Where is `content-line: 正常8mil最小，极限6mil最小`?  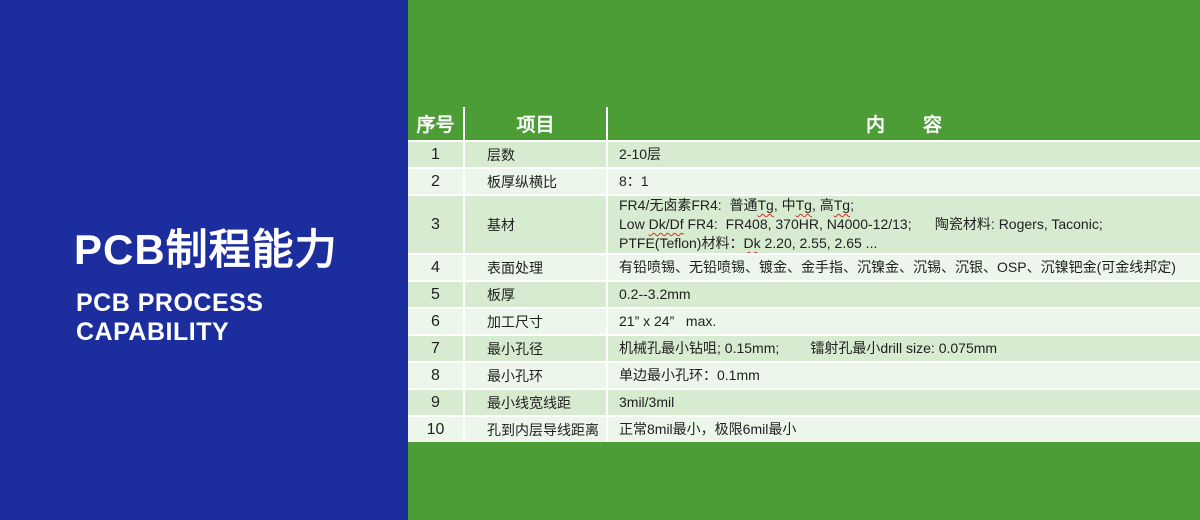 content-line: 正常8mil最小，极限6mil最小 is located at coordinates (708, 429).